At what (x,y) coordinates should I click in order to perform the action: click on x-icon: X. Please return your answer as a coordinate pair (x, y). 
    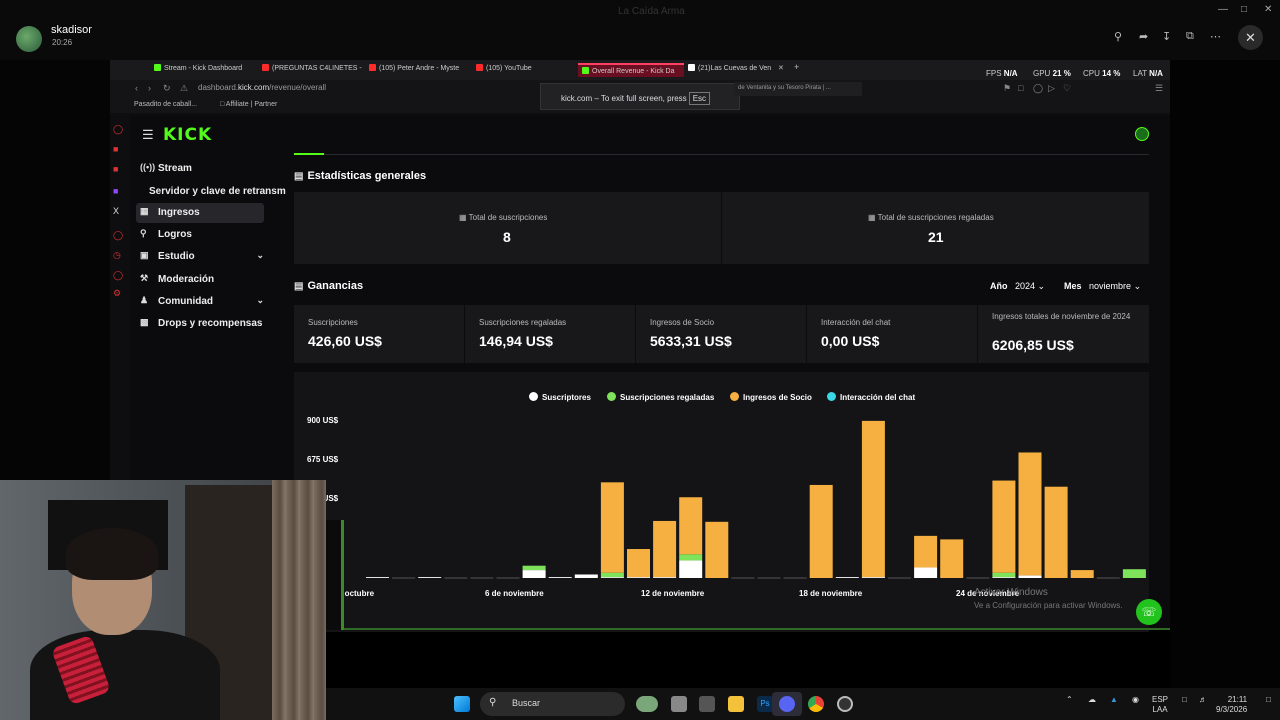
    Looking at the image, I should click on (116, 211).